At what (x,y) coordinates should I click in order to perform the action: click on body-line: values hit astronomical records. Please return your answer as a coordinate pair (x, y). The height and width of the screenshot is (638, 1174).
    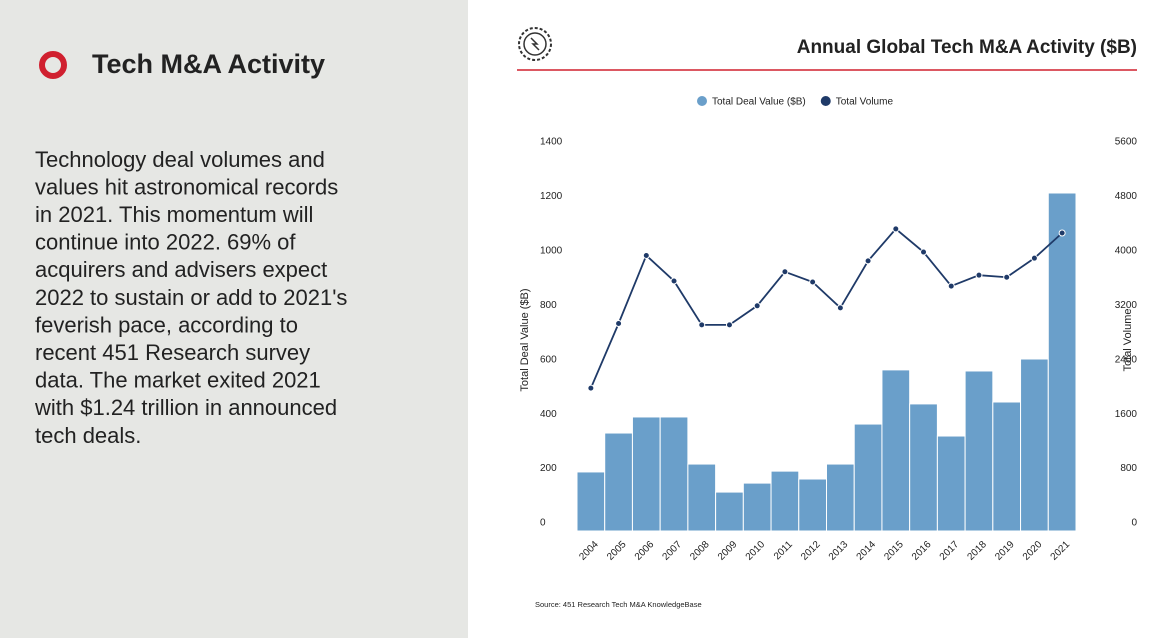
    Looking at the image, I should click on (186, 186).